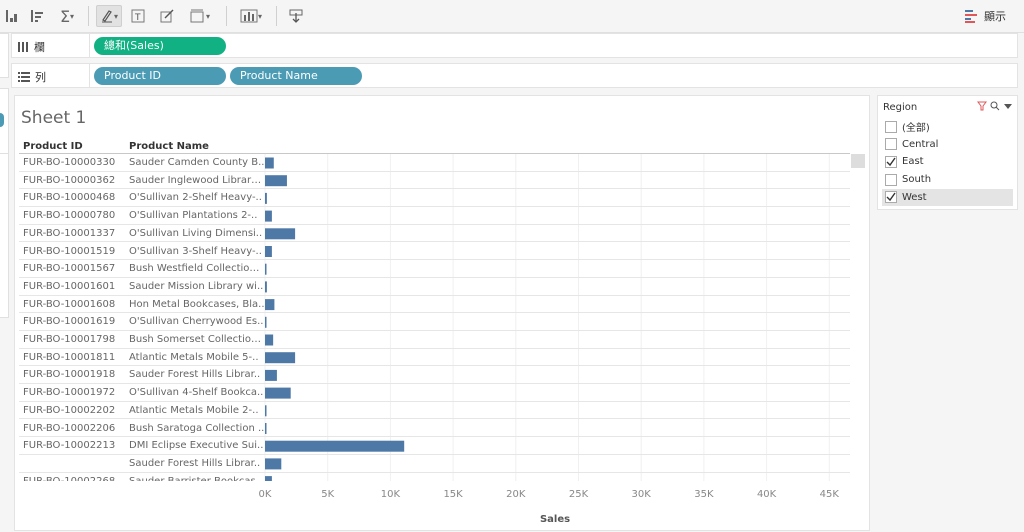 The width and height of the screenshot is (1024, 532). I want to click on product-name-cell: Atlantic Metals Mobile 5-.., so click(194, 357).